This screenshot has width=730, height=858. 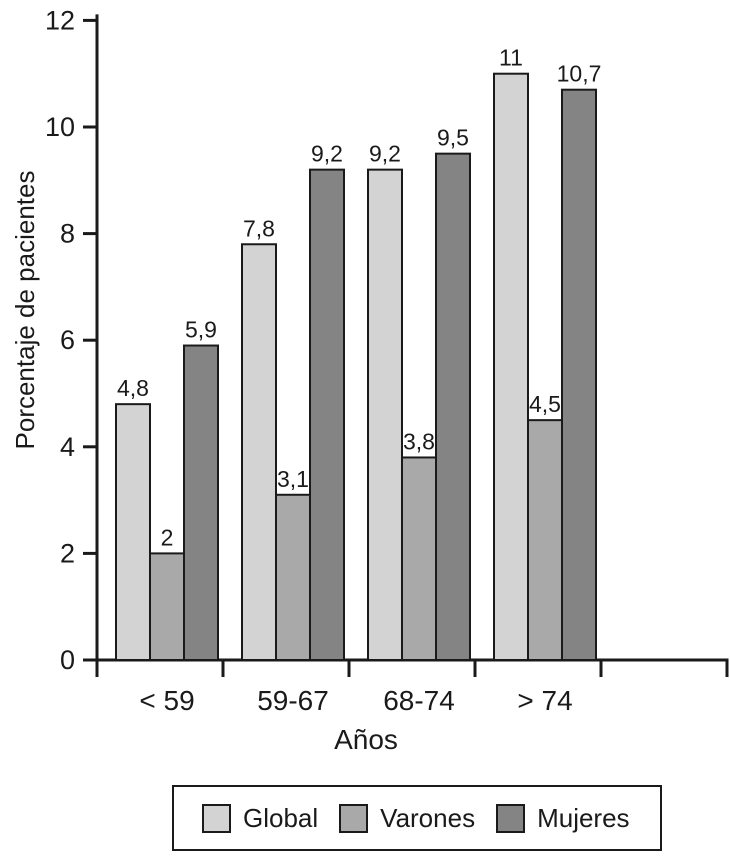 I want to click on legend-item-global: Global, so click(x=260, y=818).